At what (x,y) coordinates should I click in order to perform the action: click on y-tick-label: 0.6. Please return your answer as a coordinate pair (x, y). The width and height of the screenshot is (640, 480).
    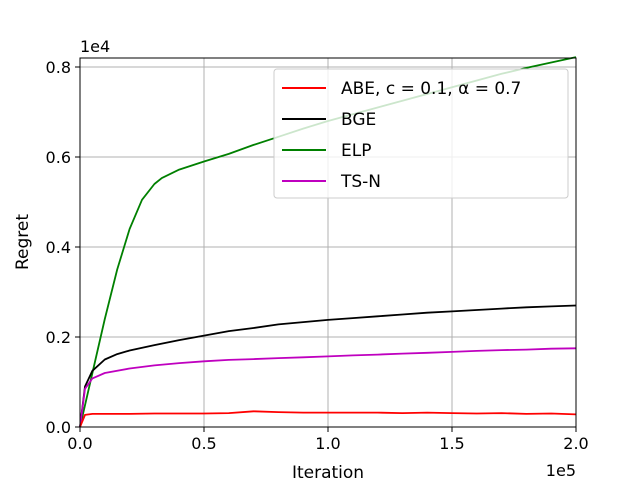
    Looking at the image, I should click on (58, 157).